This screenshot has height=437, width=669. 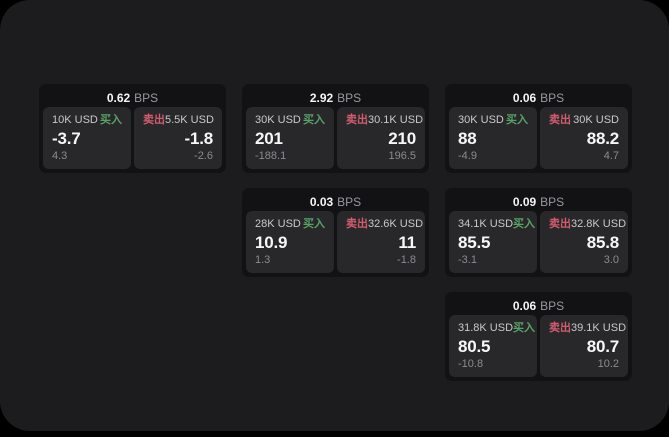 I want to click on sell-delta: 10.2, so click(x=608, y=364).